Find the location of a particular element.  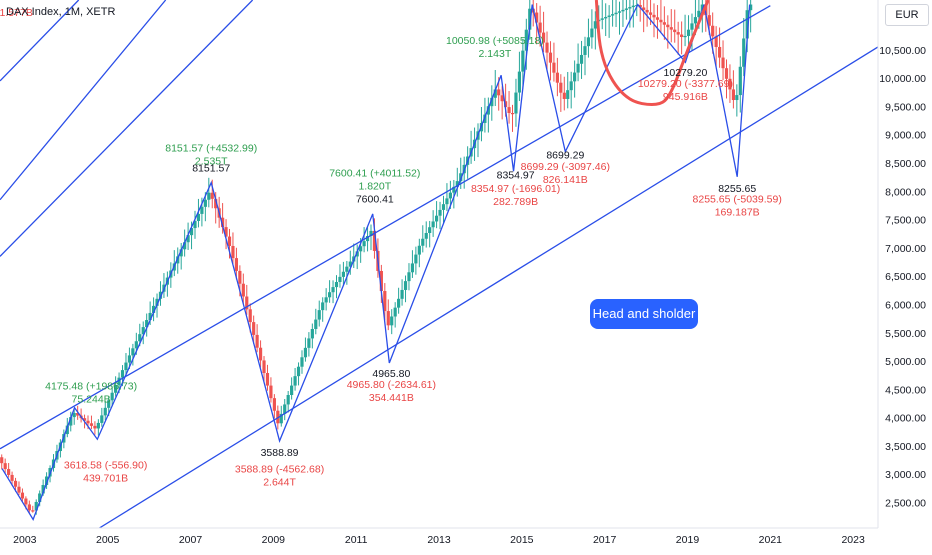

x-tick-label: 2013 is located at coordinates (439, 540).